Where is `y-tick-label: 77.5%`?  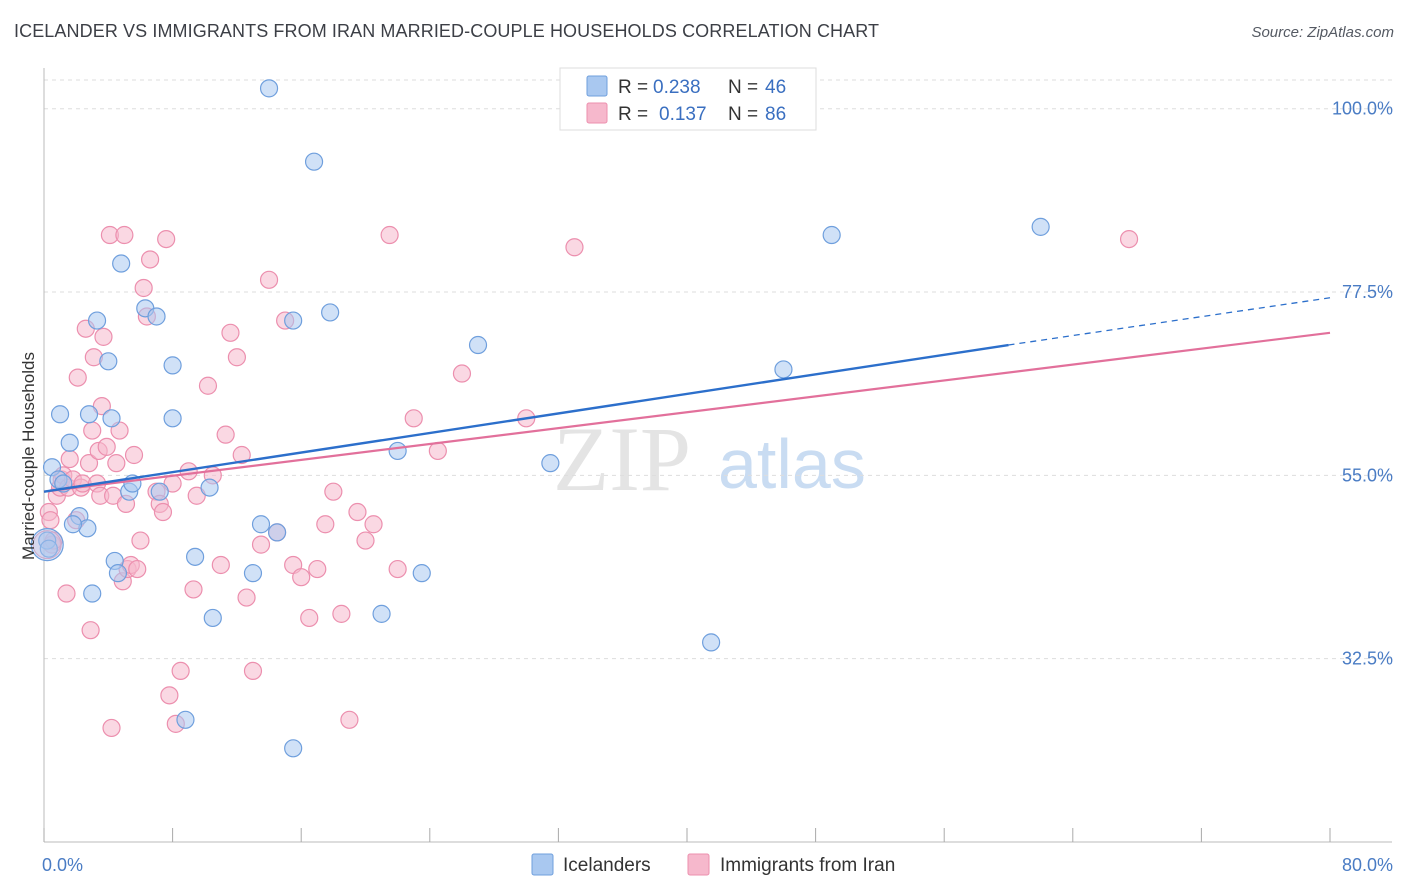
y-tick-label: 77.5% is located at coordinates (1367, 292).